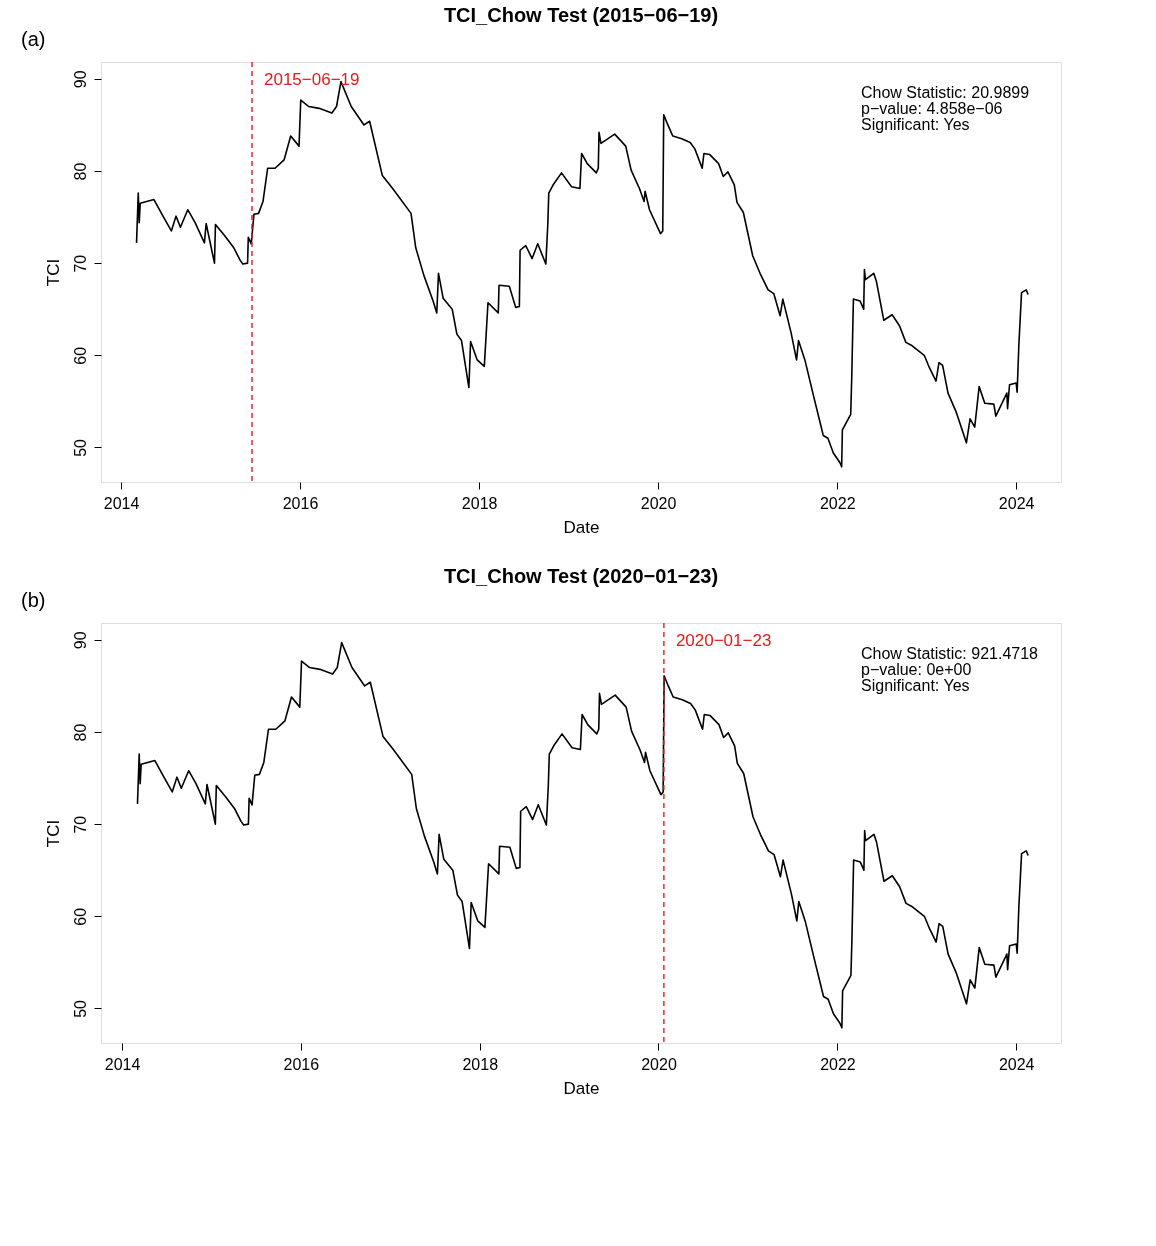 This screenshot has height=1246, width=1156. Describe the element at coordinates (723, 640) in the screenshot. I see `ref-line-label: 2020−01−23` at that location.